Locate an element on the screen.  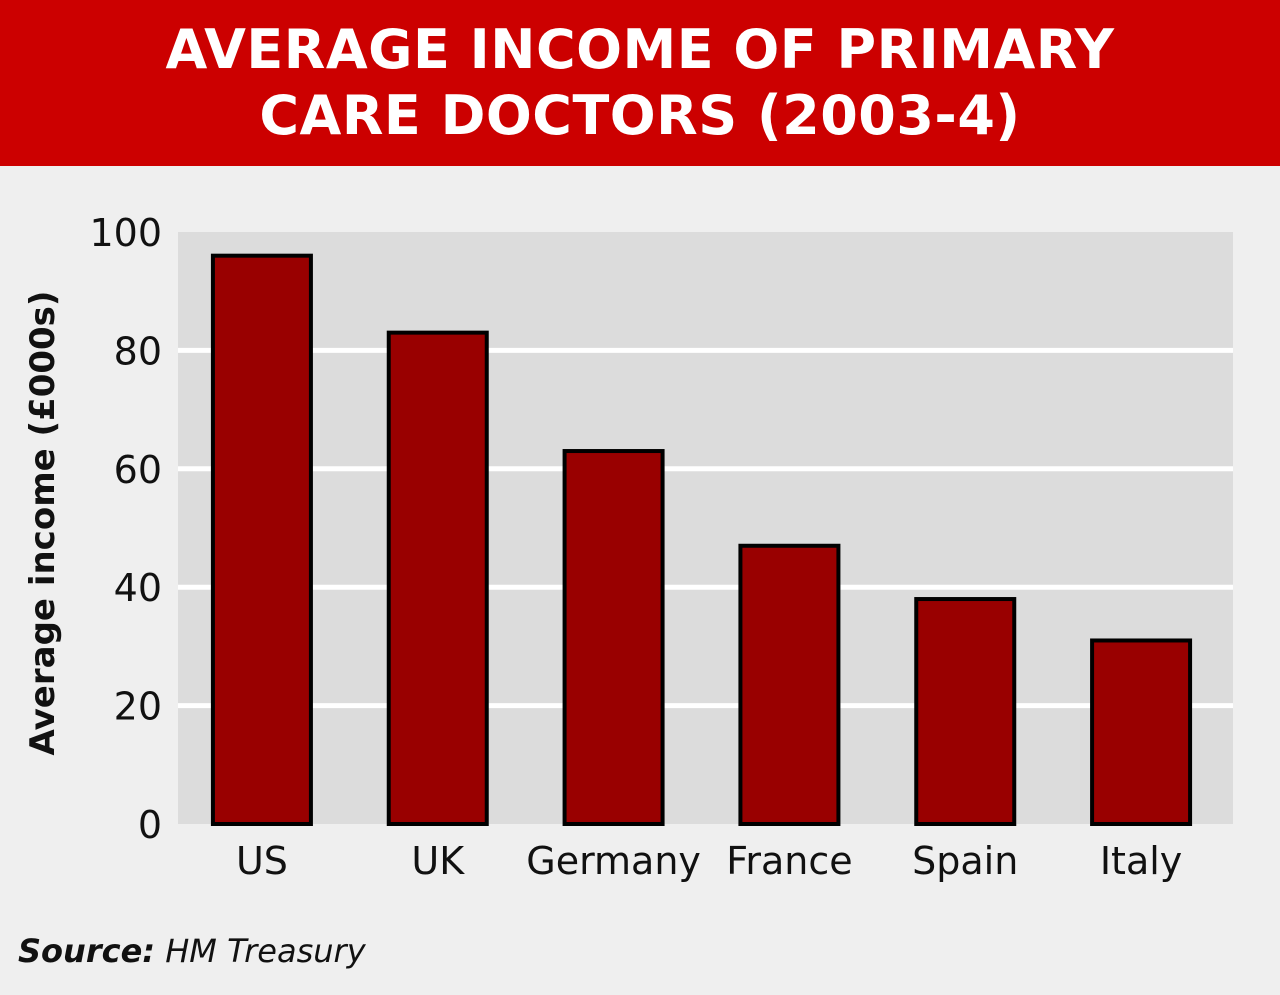
x-tick-labels: US UK Germany France Spain Italy is located at coordinates (709, 861).